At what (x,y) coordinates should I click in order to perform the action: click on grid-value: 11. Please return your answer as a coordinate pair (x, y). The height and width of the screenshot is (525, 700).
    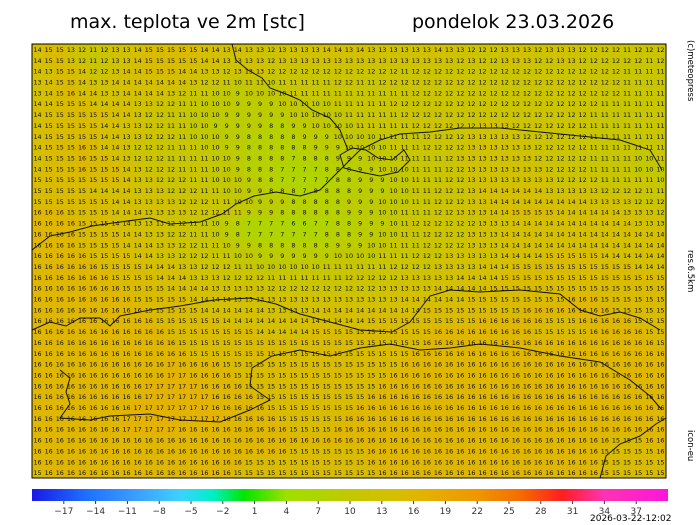
    Looking at the image, I should click on (627, 148).